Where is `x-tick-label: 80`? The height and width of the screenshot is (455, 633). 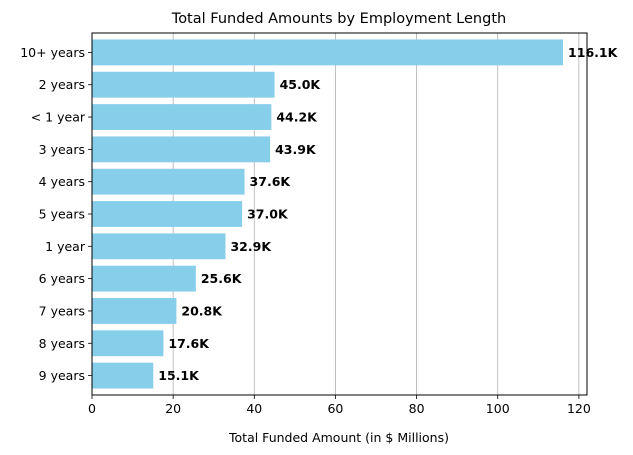 x-tick-label: 80 is located at coordinates (417, 408).